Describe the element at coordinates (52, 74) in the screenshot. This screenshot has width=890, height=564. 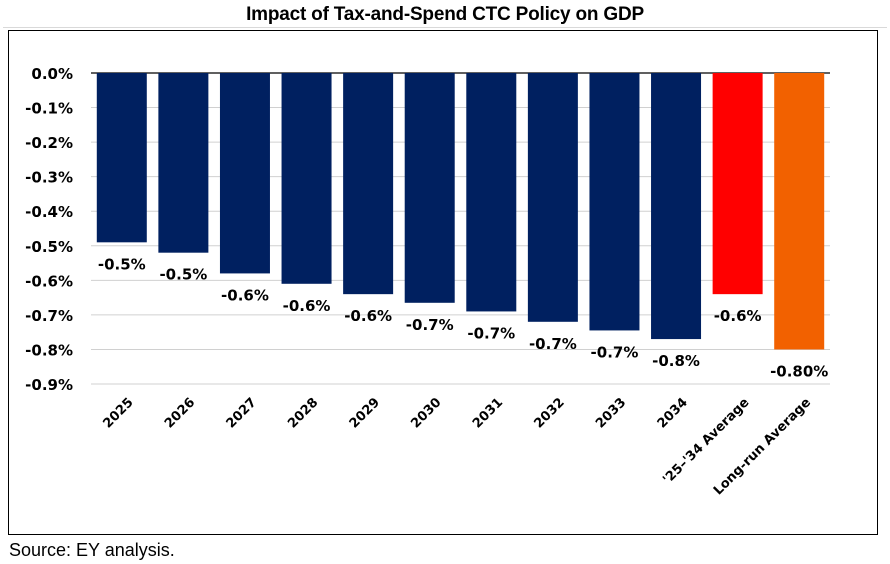
I see `y-tick-label: 0.0%` at that location.